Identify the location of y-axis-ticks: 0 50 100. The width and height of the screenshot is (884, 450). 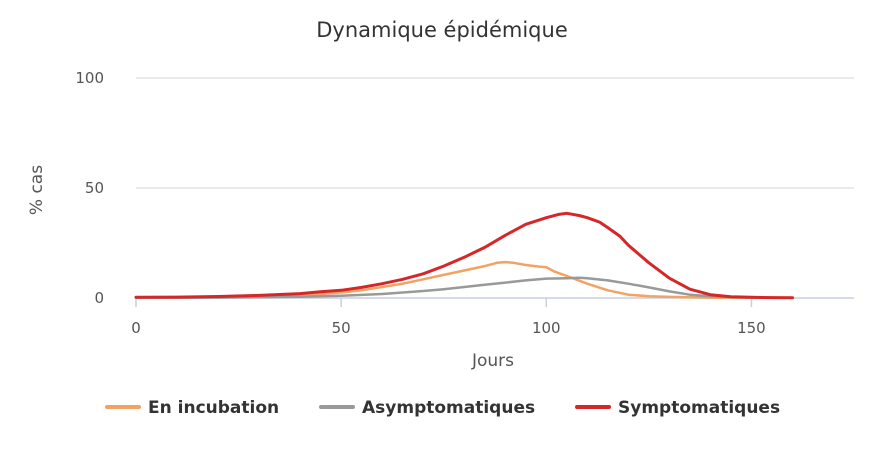
(89, 188).